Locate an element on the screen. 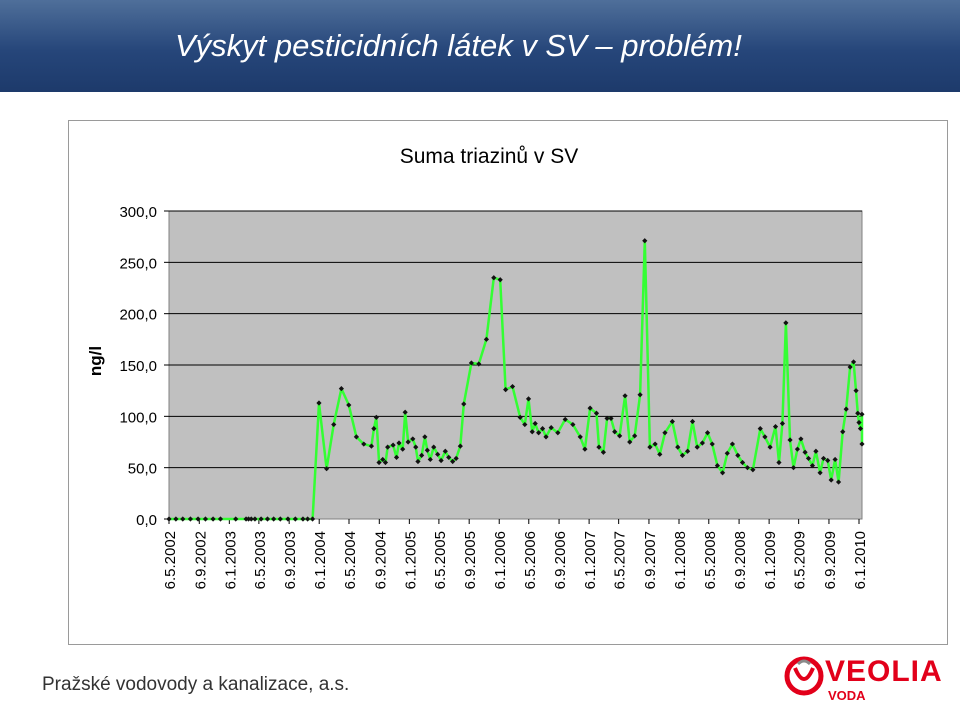 This screenshot has height=716, width=960. x-tick-label: 6.9.2006 is located at coordinates (560, 560).